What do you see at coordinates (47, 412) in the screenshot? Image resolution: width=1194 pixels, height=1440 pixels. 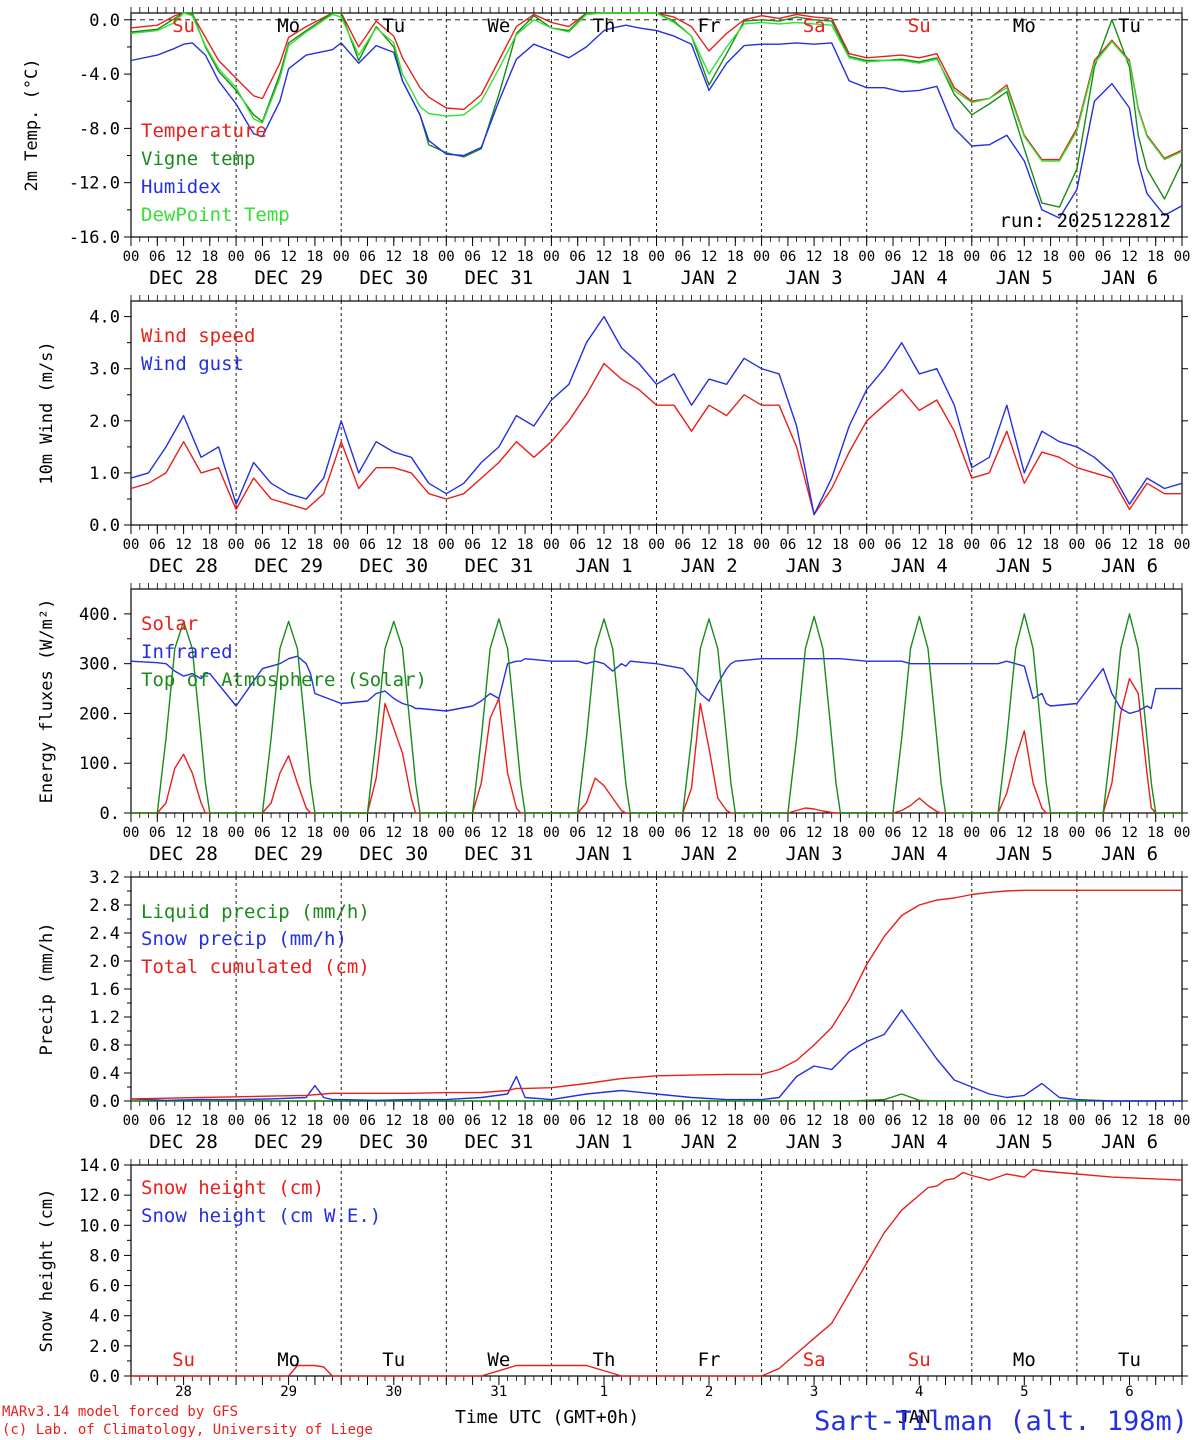 I see `y-axis-label: 10m Wind (m/s)` at bounding box center [47, 412].